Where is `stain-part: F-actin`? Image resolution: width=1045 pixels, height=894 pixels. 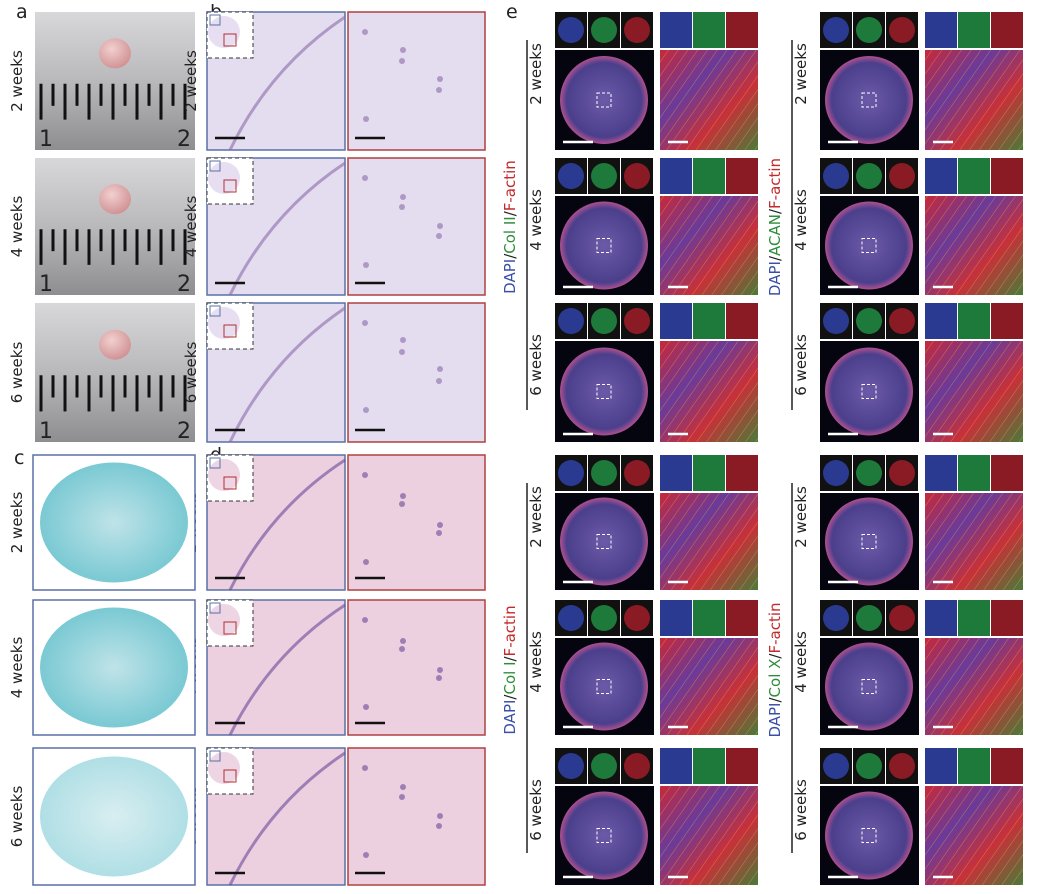
stain-part: F-actin is located at coordinates (510, 630).